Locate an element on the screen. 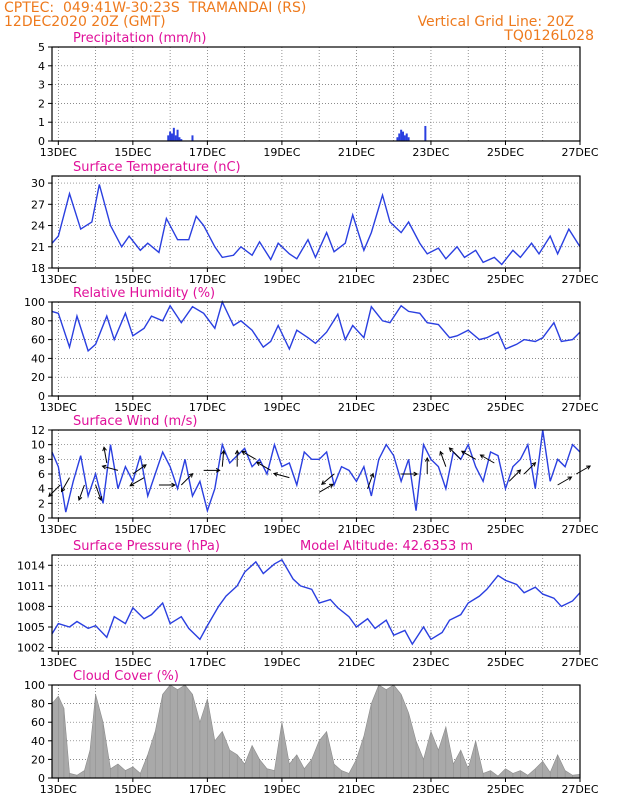  header-init-time: 12DEC2020 20Z (GMT) is located at coordinates (85, 22).